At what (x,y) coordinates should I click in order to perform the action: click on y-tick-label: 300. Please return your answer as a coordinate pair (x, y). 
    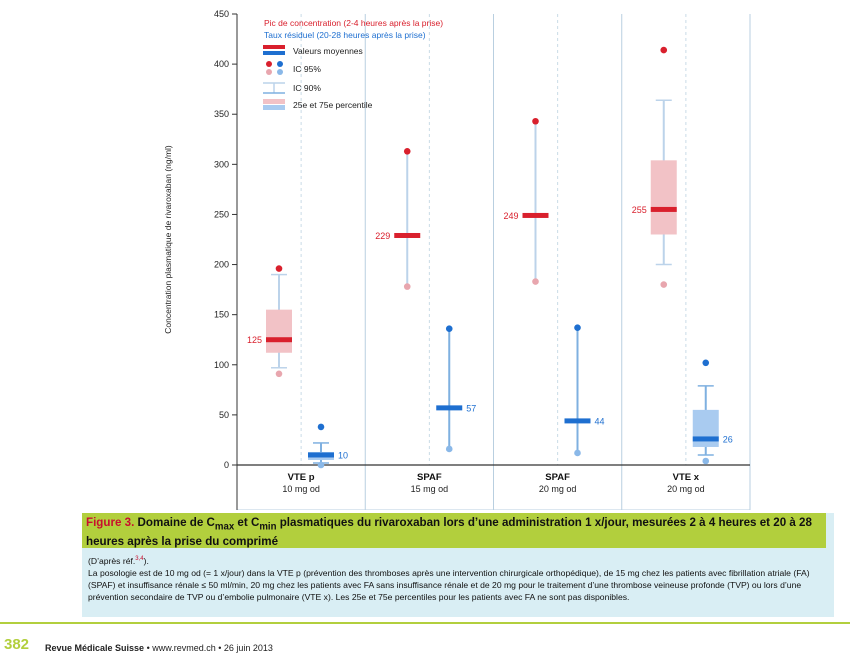
    Looking at the image, I should click on (221, 164).